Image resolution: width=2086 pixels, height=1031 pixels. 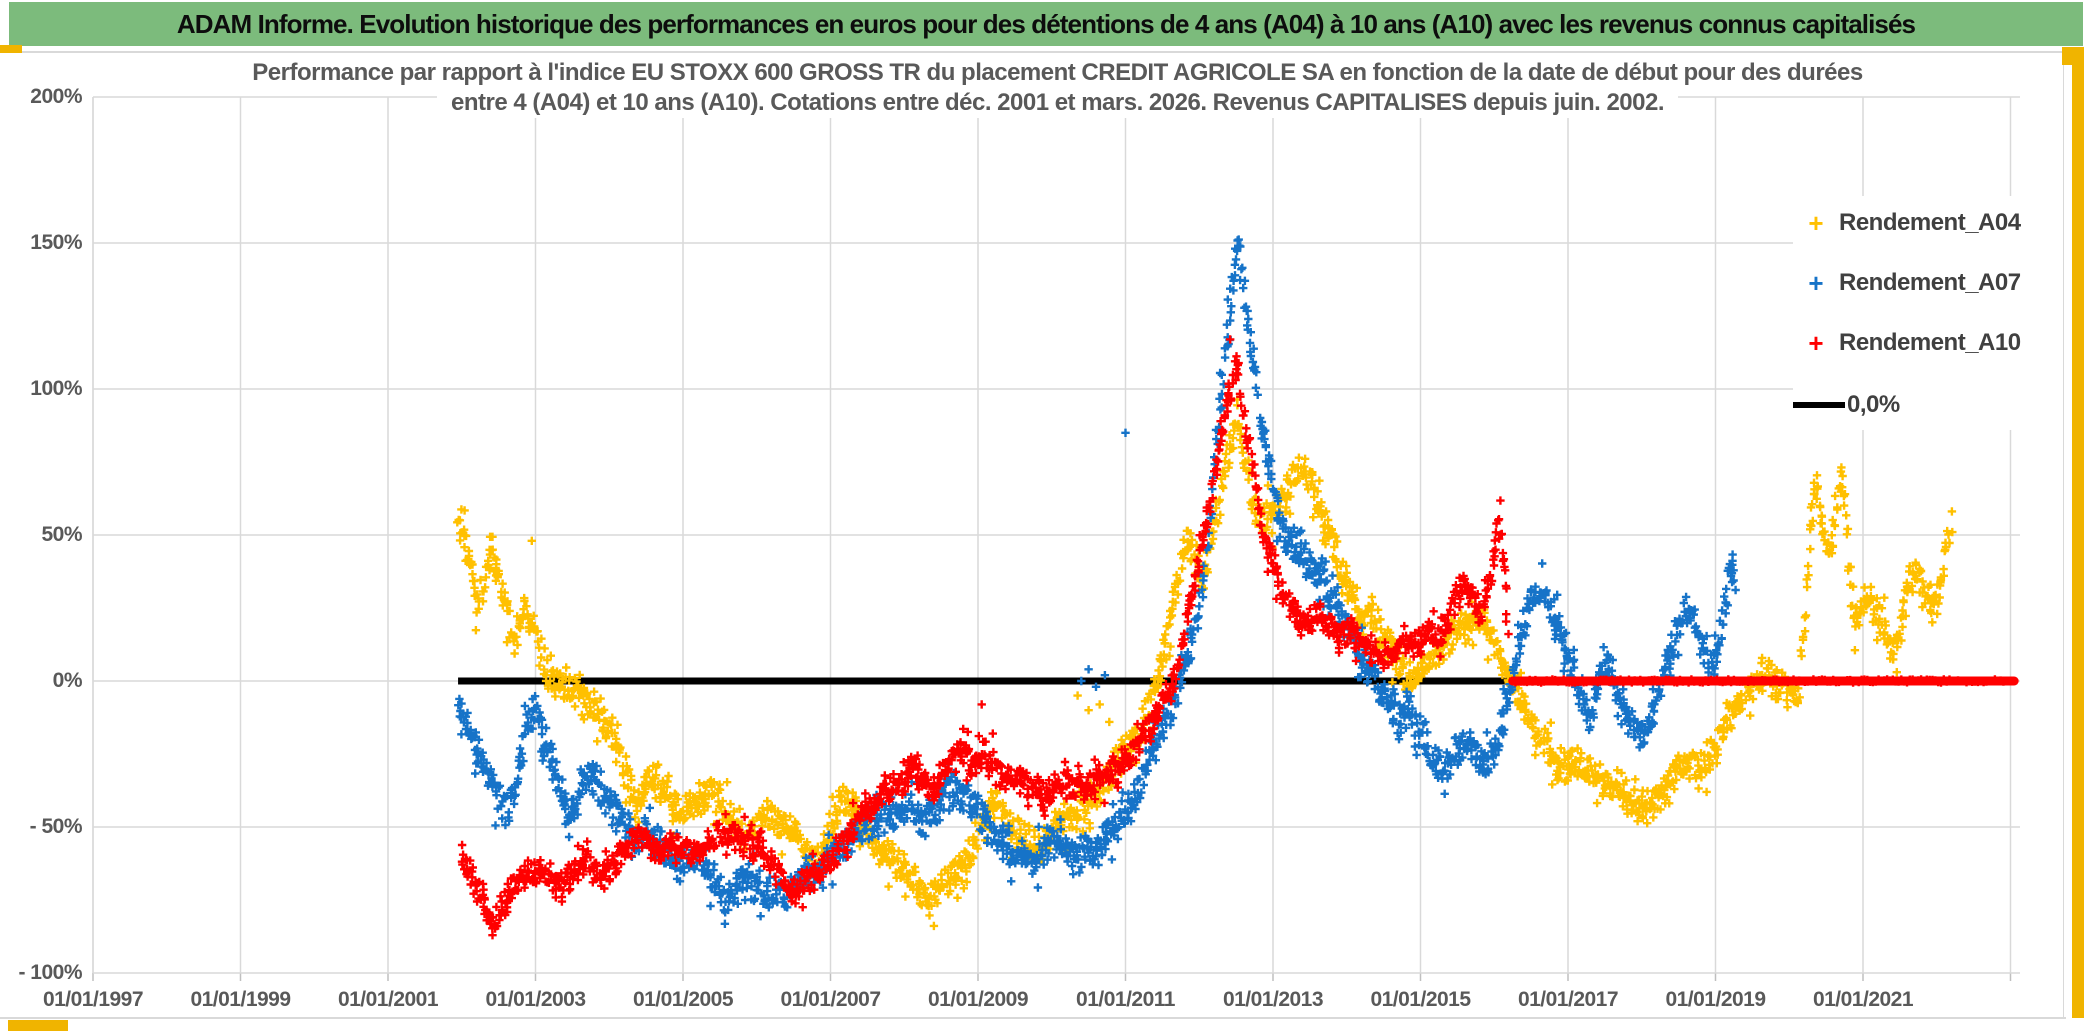 I want to click on x-axis-tick-label: 01/01/2003, so click(x=535, y=999).